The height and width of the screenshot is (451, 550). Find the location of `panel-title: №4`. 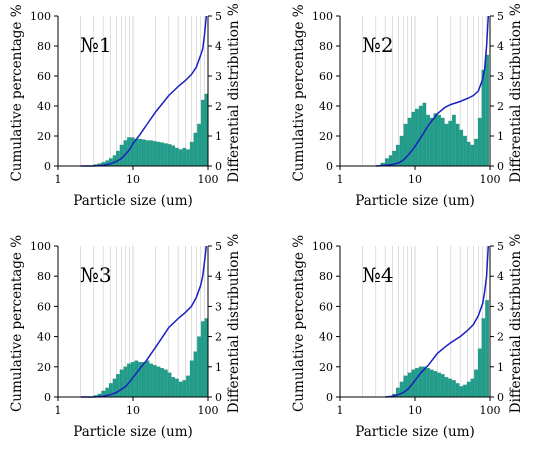

panel-title: №4 is located at coordinates (378, 275).